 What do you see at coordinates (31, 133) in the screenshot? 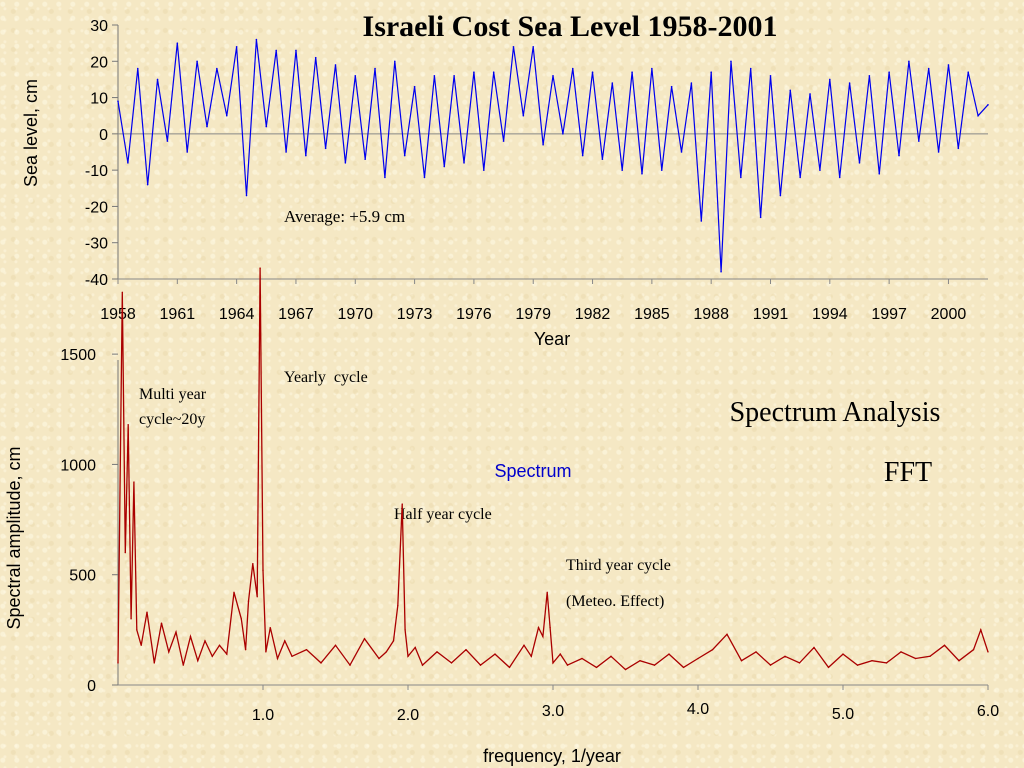
I see `sea-level-y-axis-label: Sea level, cm` at bounding box center [31, 133].